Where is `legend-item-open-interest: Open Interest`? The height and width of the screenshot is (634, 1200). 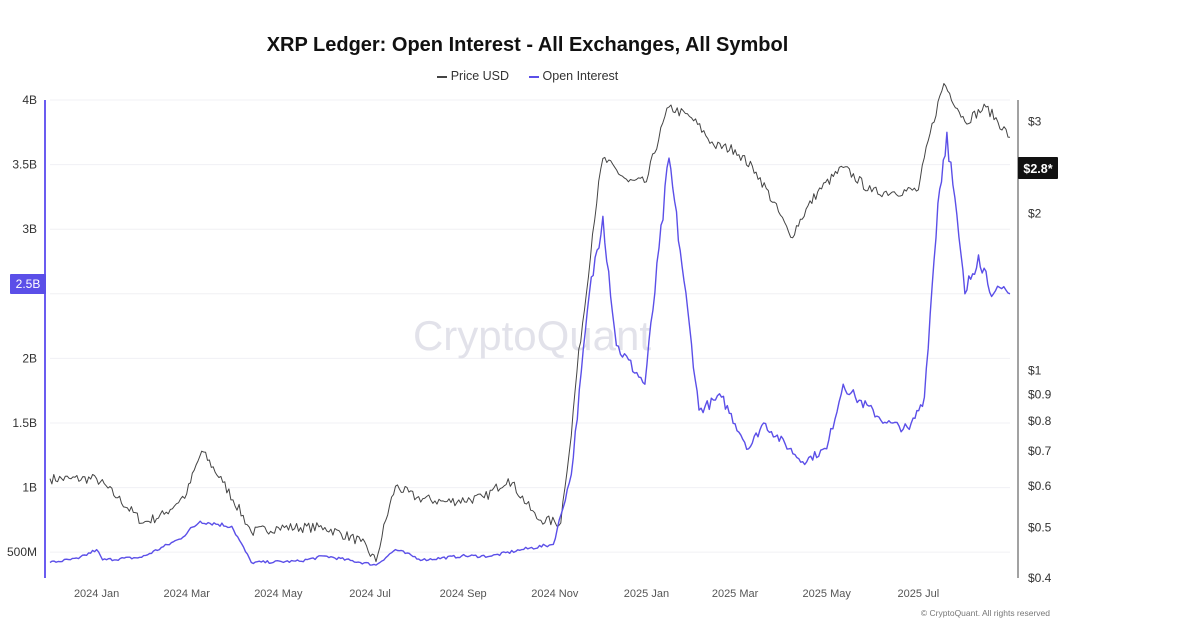 legend-item-open-interest: Open Interest is located at coordinates (573, 76).